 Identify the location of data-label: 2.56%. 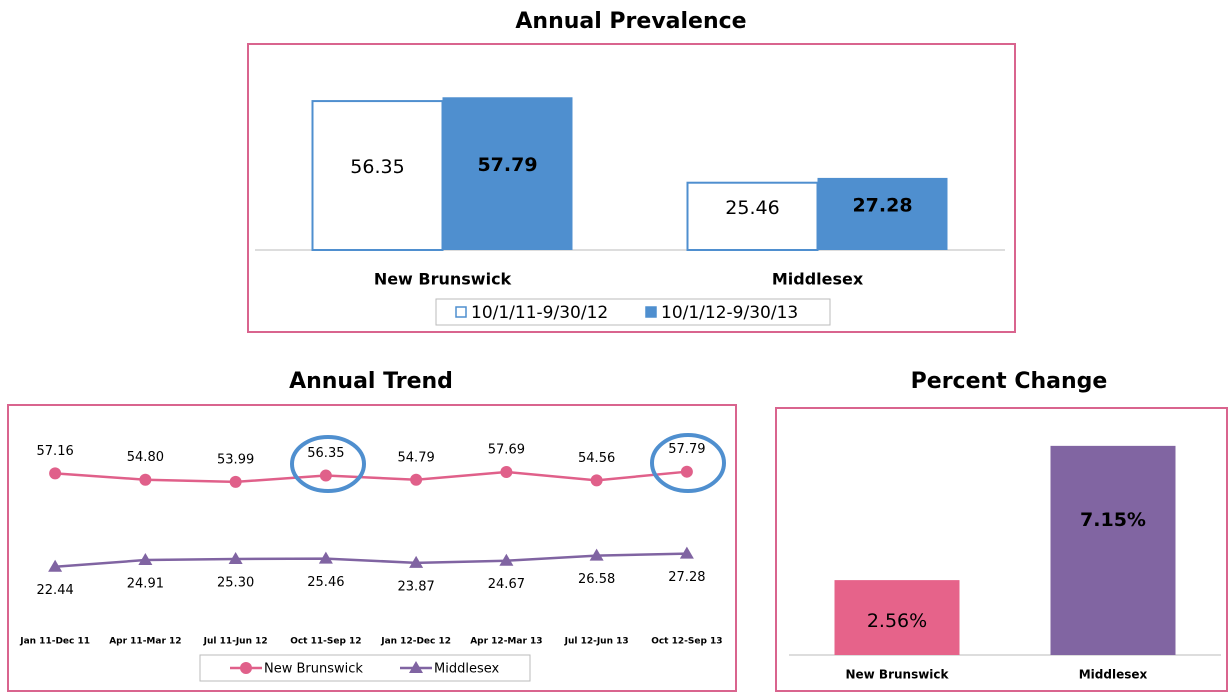
(897, 621).